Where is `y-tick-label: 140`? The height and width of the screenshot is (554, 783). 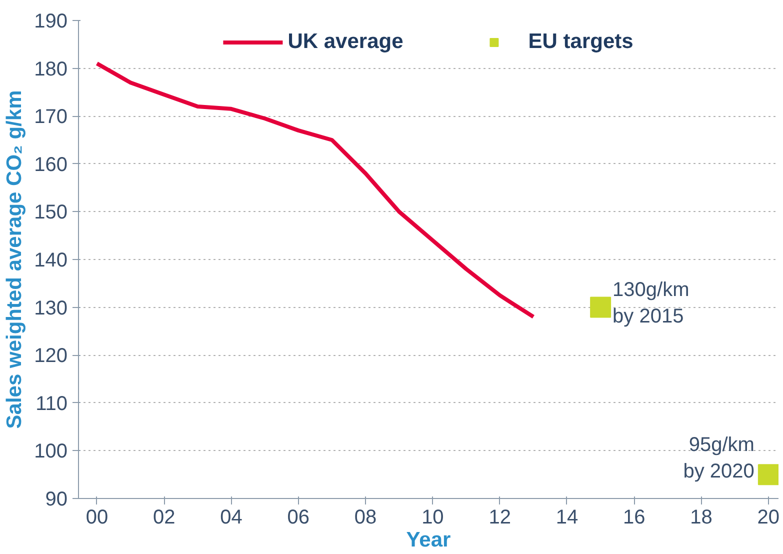 y-tick-label: 140 is located at coordinates (51, 261).